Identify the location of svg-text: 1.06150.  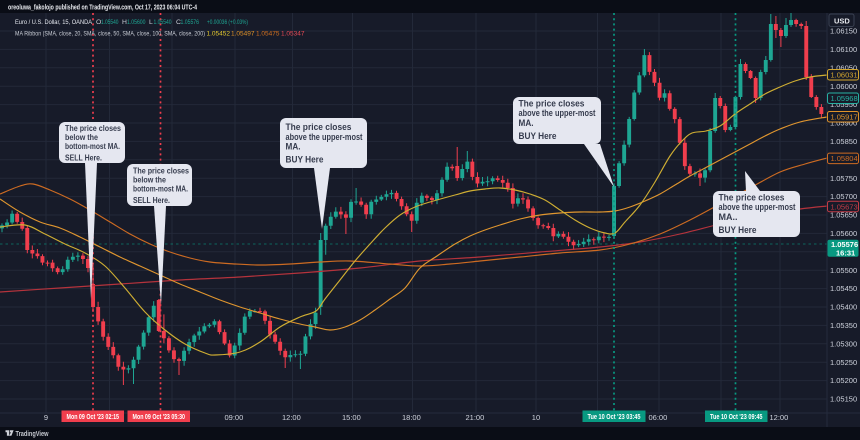
(843, 31).